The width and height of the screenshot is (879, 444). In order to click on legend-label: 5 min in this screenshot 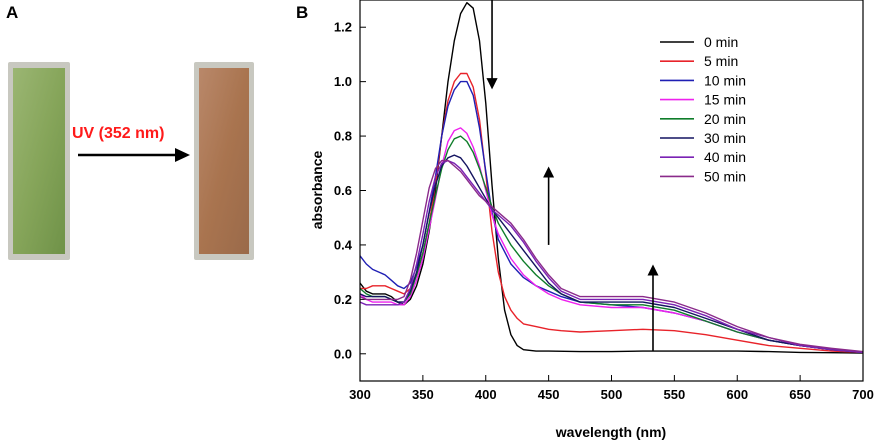, I will do `click(721, 61)`.